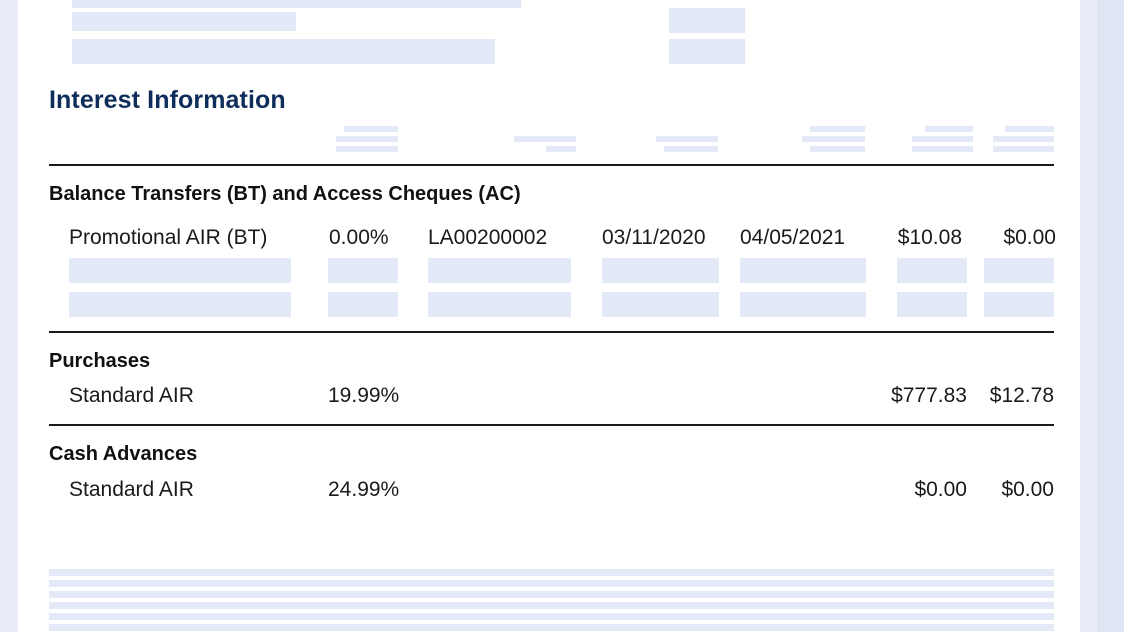 This screenshot has width=1124, height=632. What do you see at coordinates (167, 100) in the screenshot?
I see `section-title: Interest Information` at bounding box center [167, 100].